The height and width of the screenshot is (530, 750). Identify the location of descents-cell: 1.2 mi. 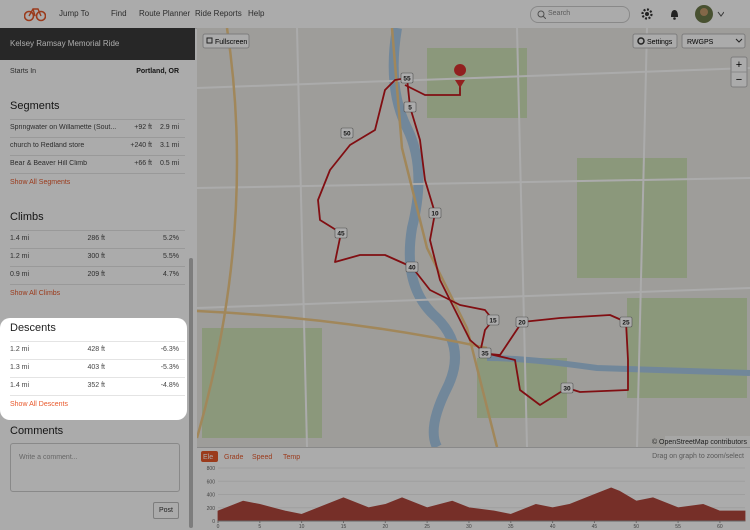
(20, 349).